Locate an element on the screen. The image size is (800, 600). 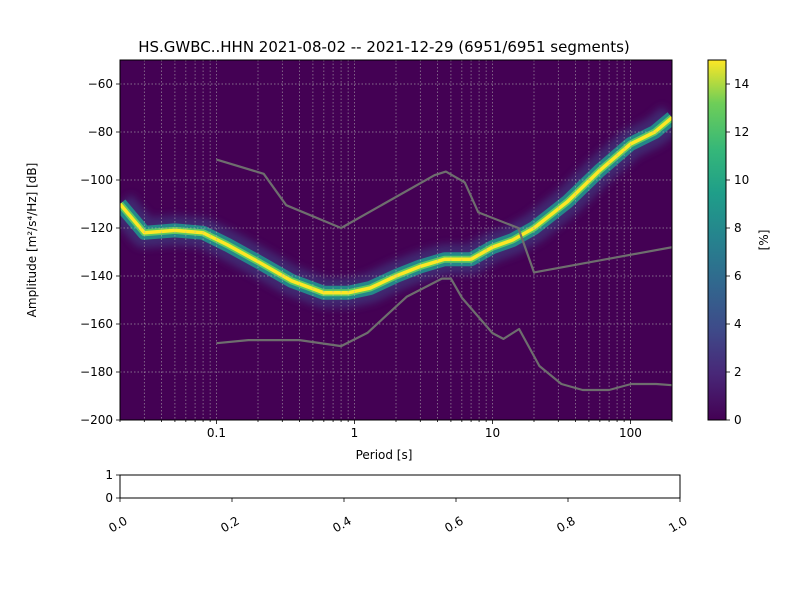
y-tick-label: −140 is located at coordinates (96, 276).